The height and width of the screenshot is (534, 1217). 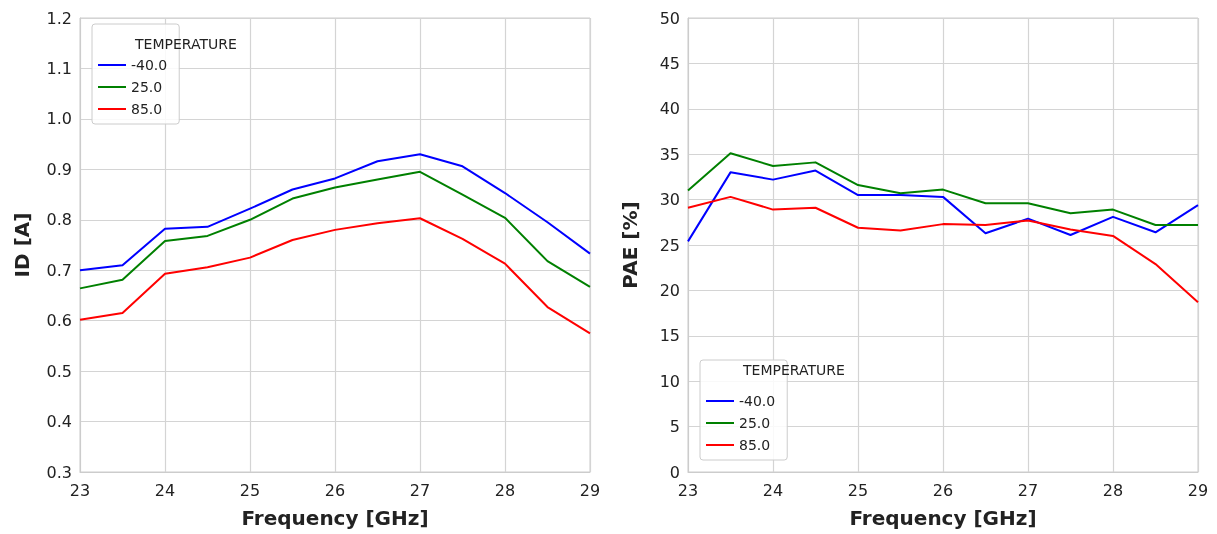 What do you see at coordinates (669, 200) in the screenshot?
I see `y-tick-label: 30` at bounding box center [669, 200].